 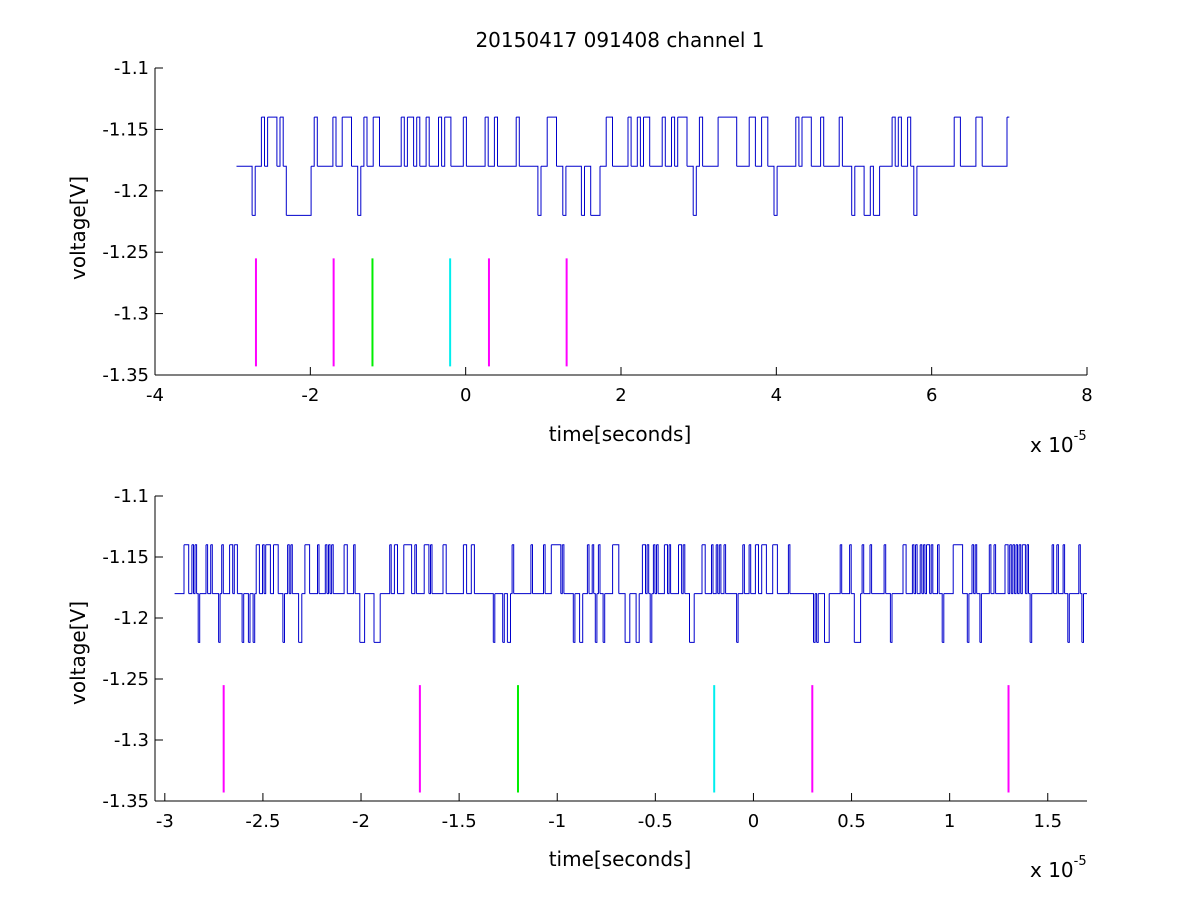 I want to click on top-y-tick-label: -1.25, so click(x=125, y=252).